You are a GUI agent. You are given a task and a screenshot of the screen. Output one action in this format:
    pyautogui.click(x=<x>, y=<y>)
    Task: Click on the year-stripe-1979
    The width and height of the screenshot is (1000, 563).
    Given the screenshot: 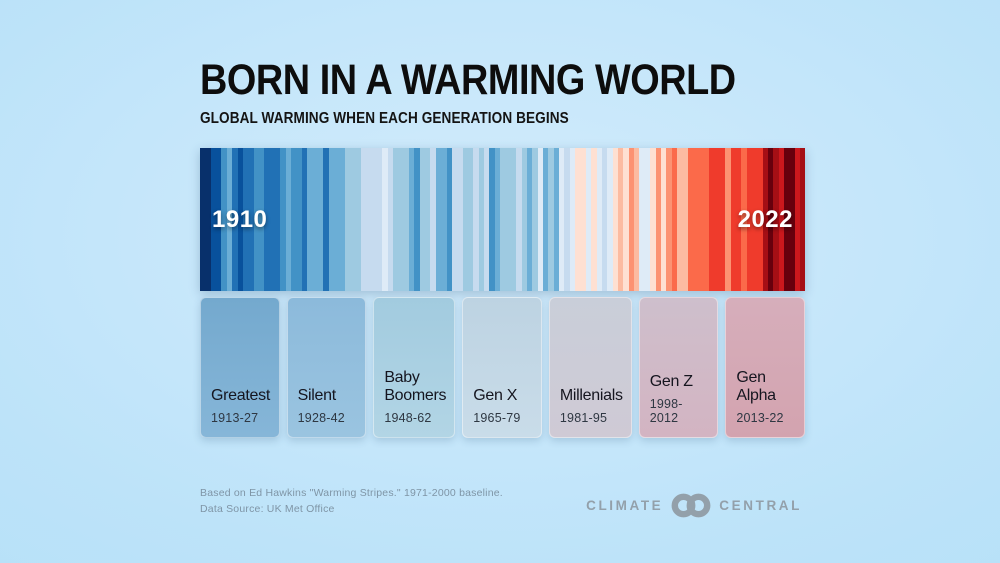 What is the action you would take?
    pyautogui.click(x=572, y=219)
    